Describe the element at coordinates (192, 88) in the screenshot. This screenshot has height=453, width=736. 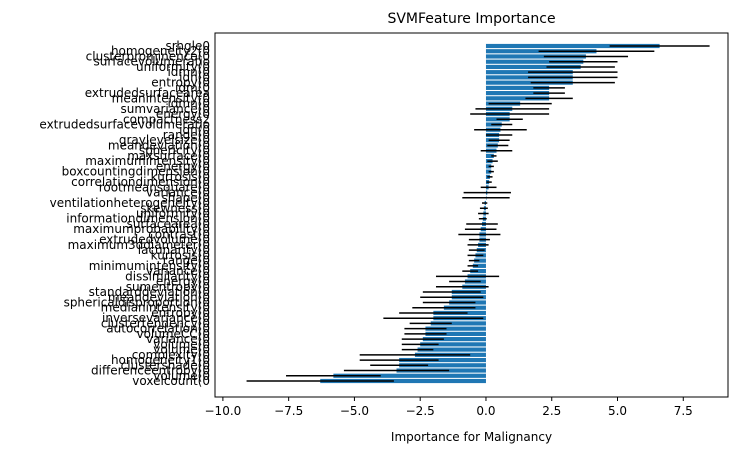
I see `category-label: idm(0` at that location.